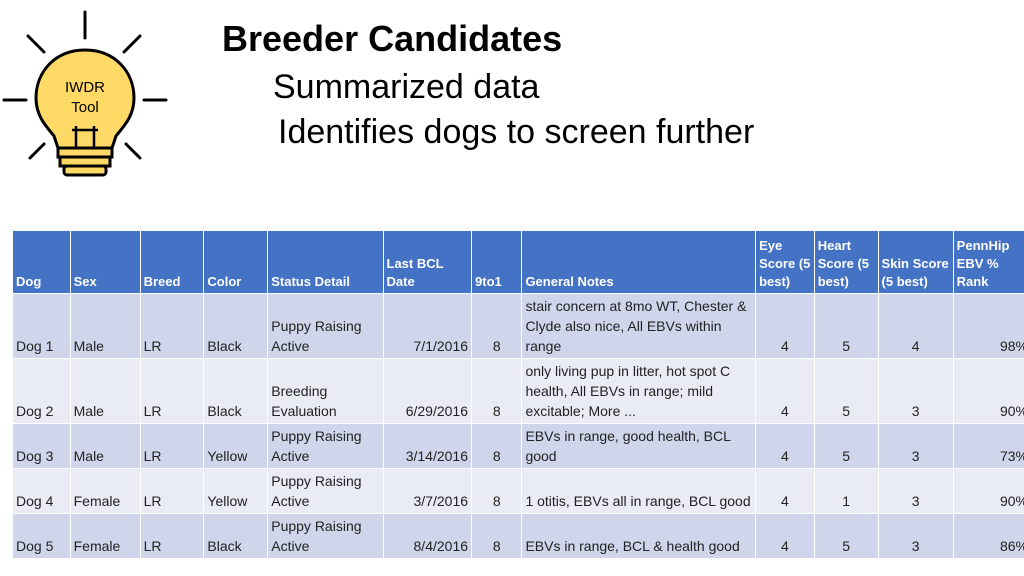 The width and height of the screenshot is (1024, 576). Describe the element at coordinates (988, 446) in the screenshot. I see `cell-pennhip-rank: 73%` at that location.